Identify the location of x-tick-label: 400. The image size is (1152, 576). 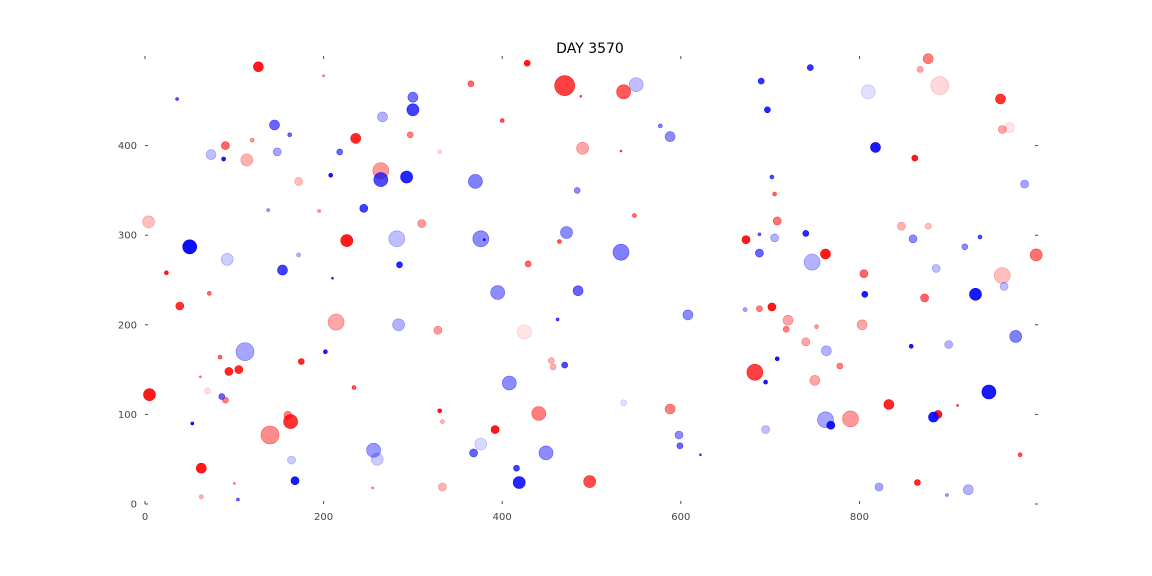
(502, 517).